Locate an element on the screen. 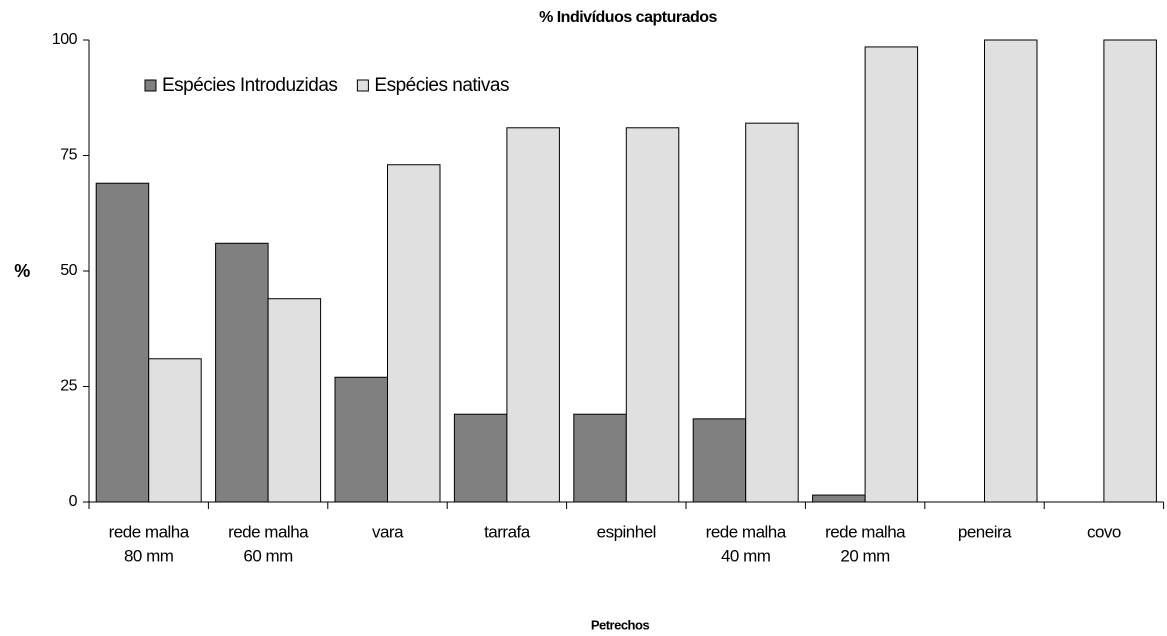 The width and height of the screenshot is (1167, 636). x-tick-label: peneira is located at coordinates (985, 531).